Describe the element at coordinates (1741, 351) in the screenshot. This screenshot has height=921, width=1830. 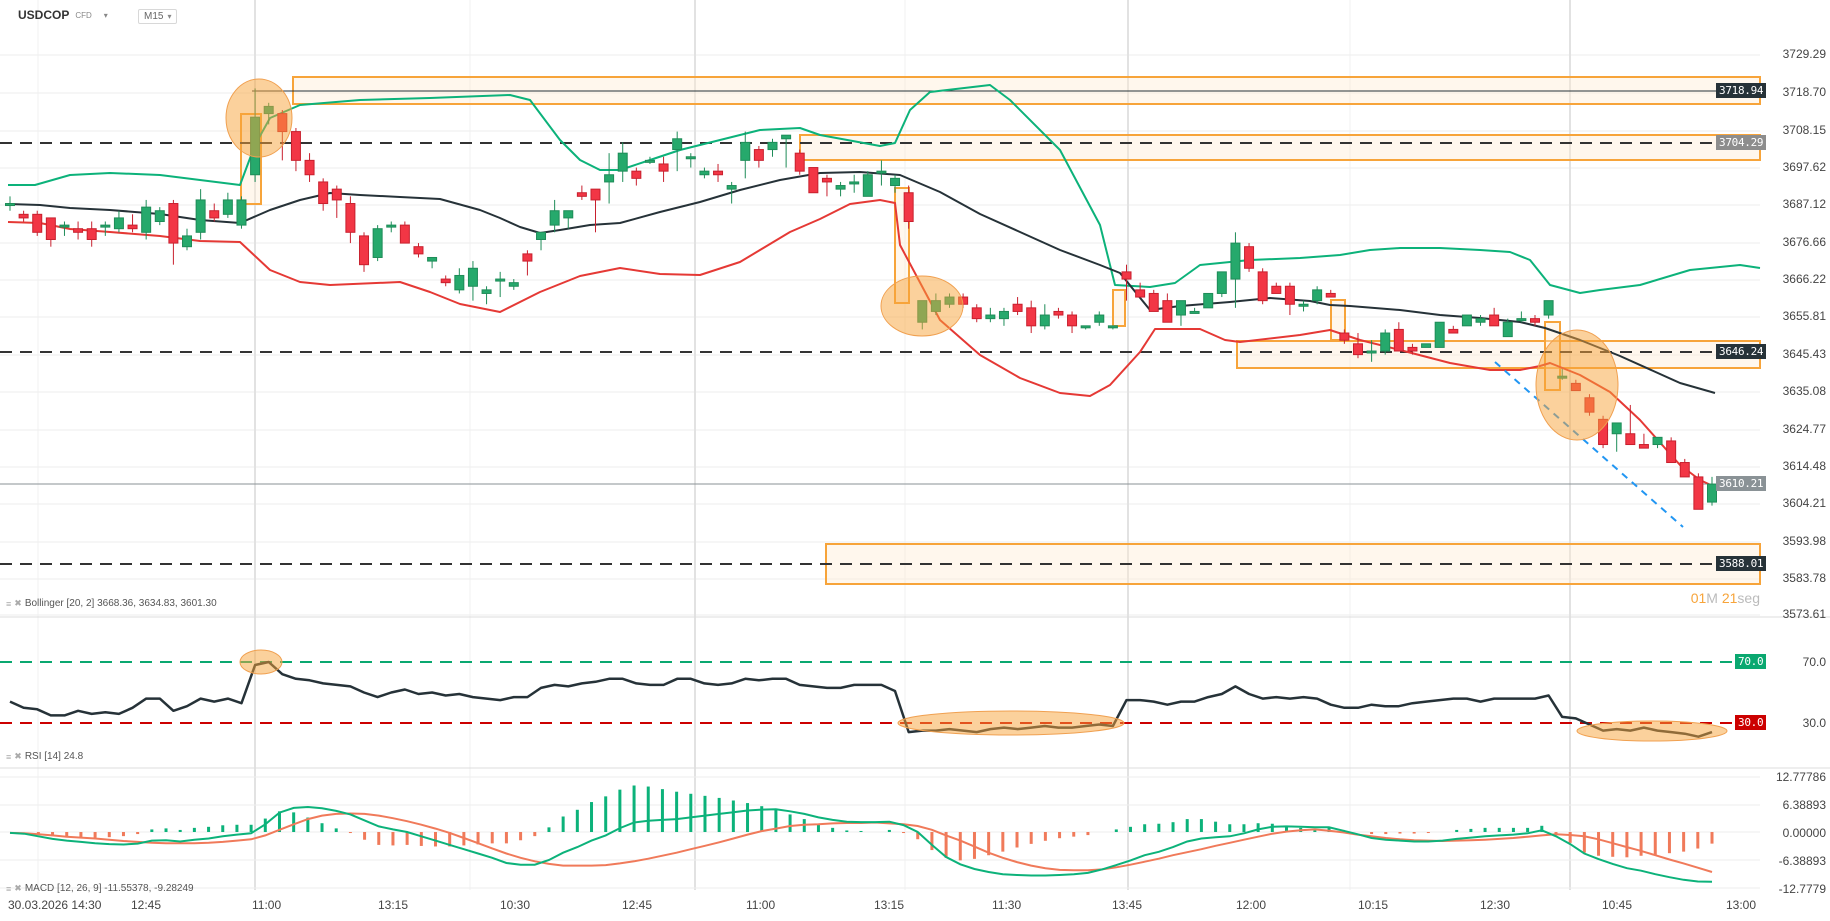
I see `price-level-tag: 3646.24` at that location.